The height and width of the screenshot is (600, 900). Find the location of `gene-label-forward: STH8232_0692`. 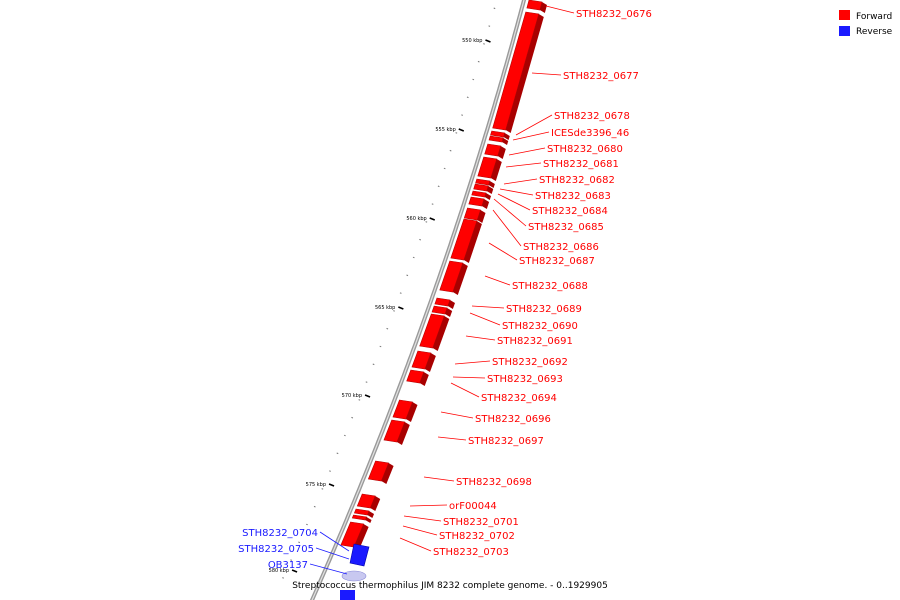

gene-label-forward: STH8232_0692 is located at coordinates (530, 362).